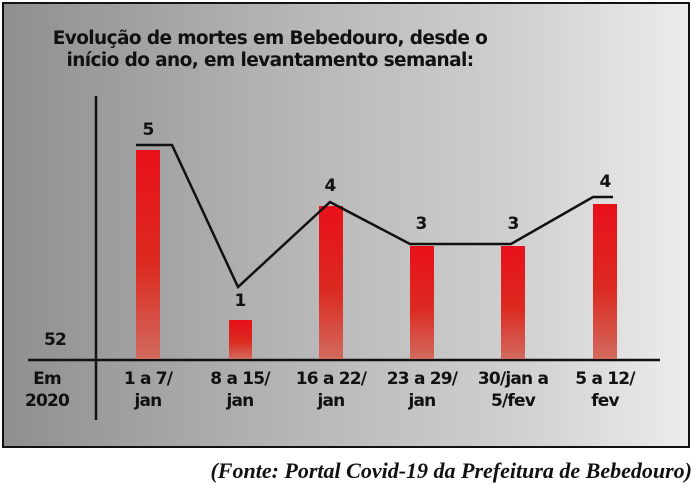 This screenshot has height=496, width=696. I want to click on total-caption-line-2: 2020, so click(47, 401).